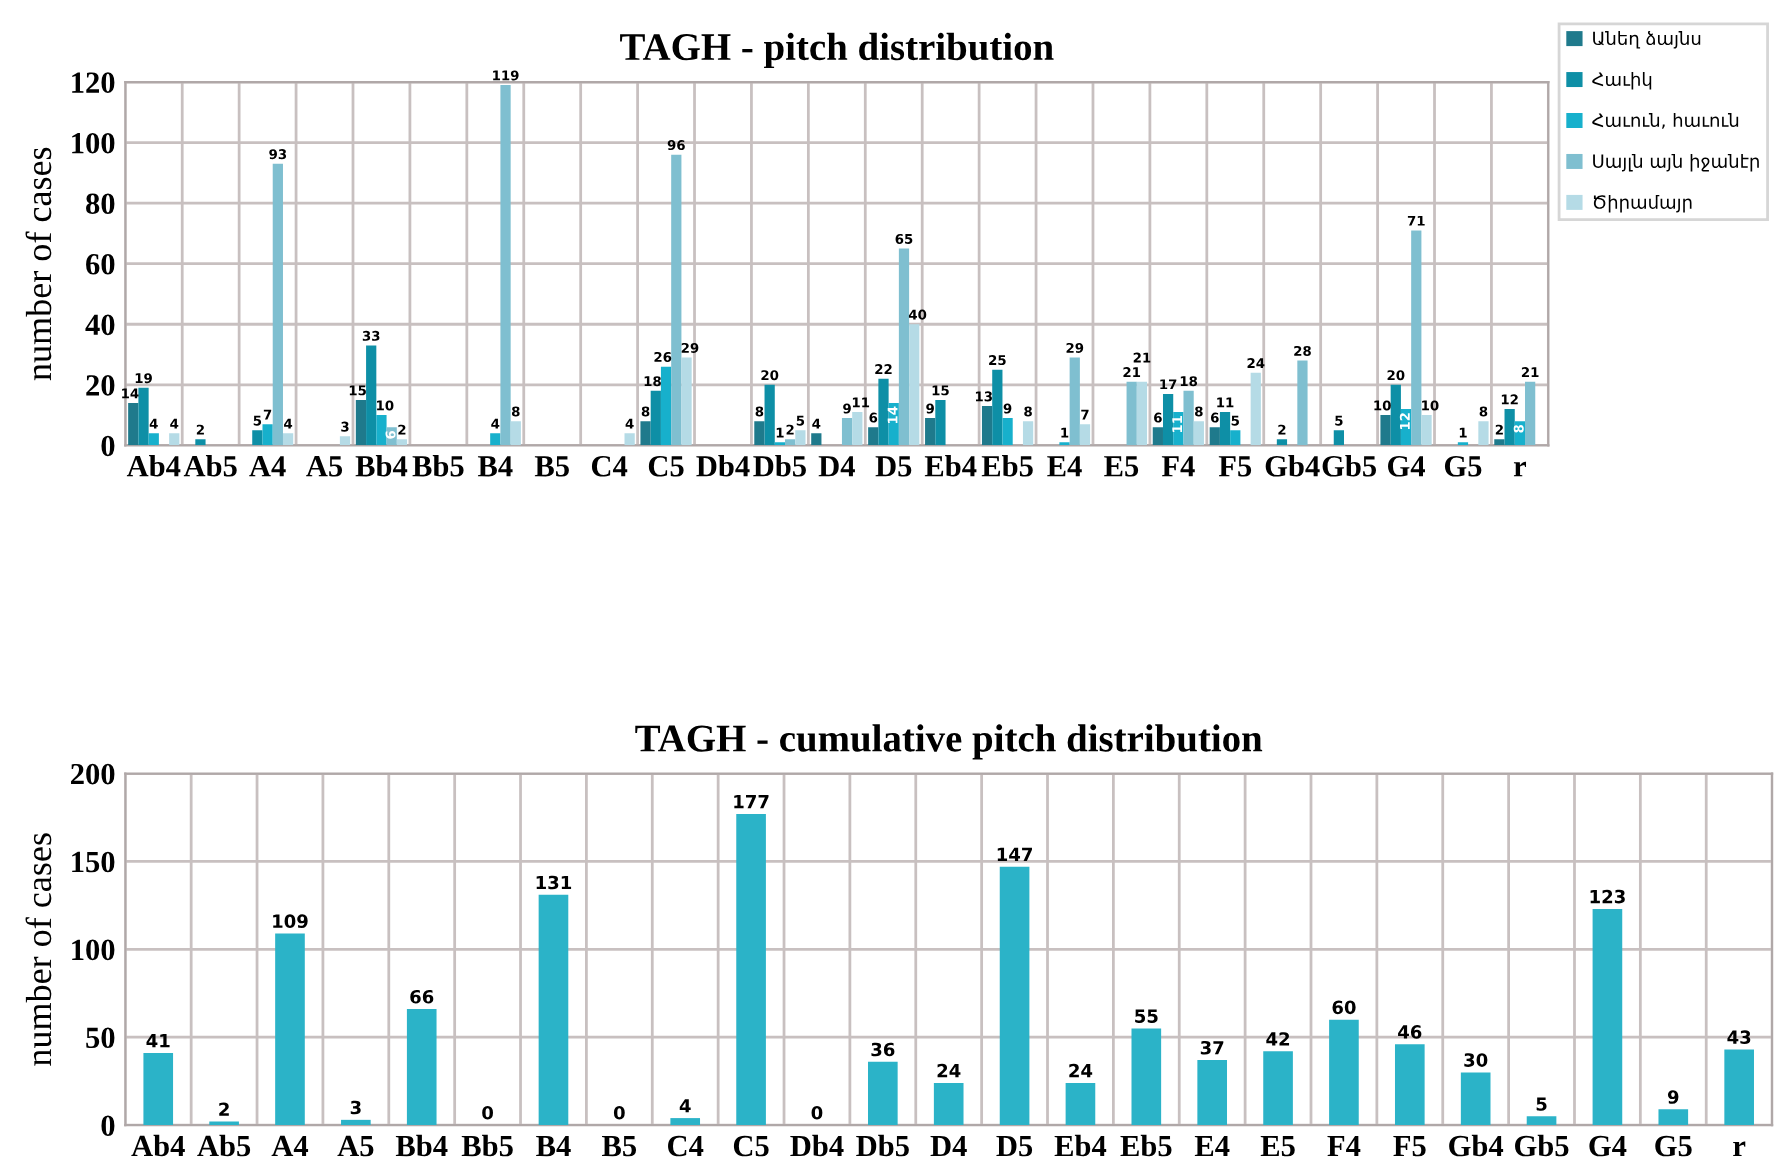 Image resolution: width=1790 pixels, height=1172 pixels. What do you see at coordinates (100, 204) in the screenshot?
I see `y-tick-label: 80` at bounding box center [100, 204].